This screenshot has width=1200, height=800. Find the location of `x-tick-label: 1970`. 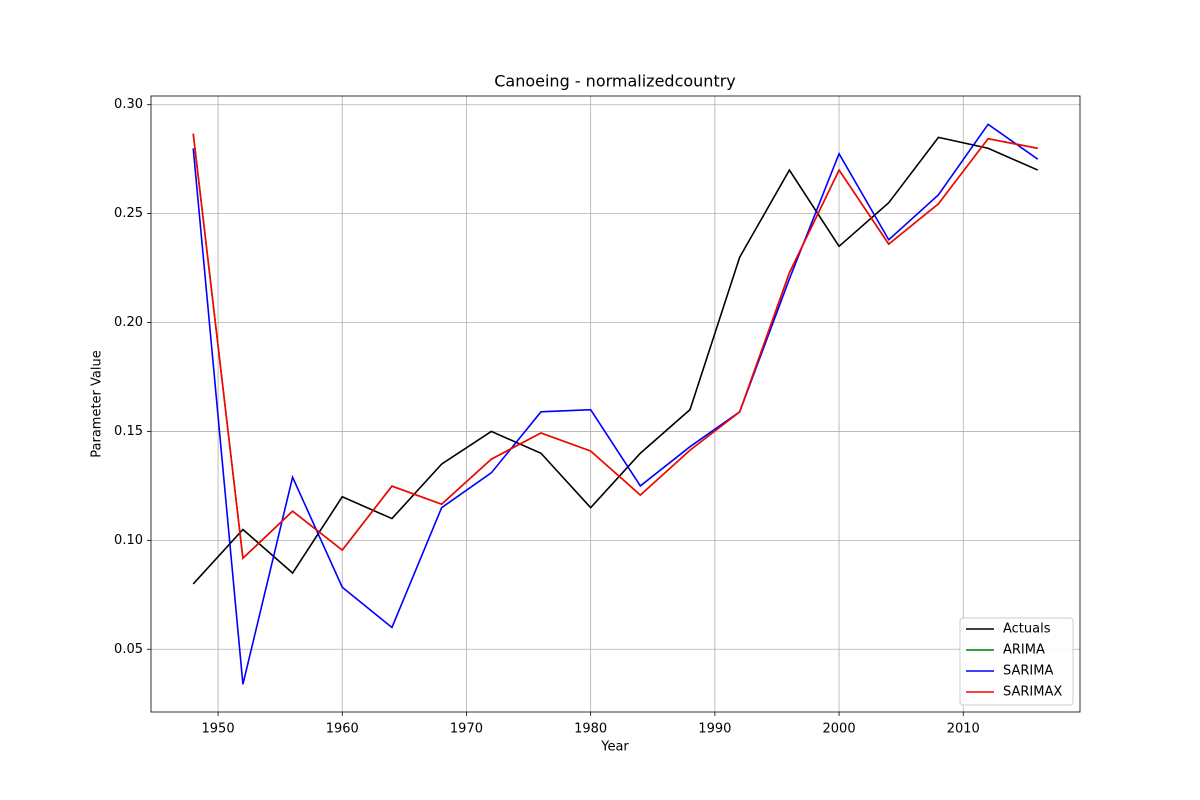

x-tick-label: 1970 is located at coordinates (466, 729).